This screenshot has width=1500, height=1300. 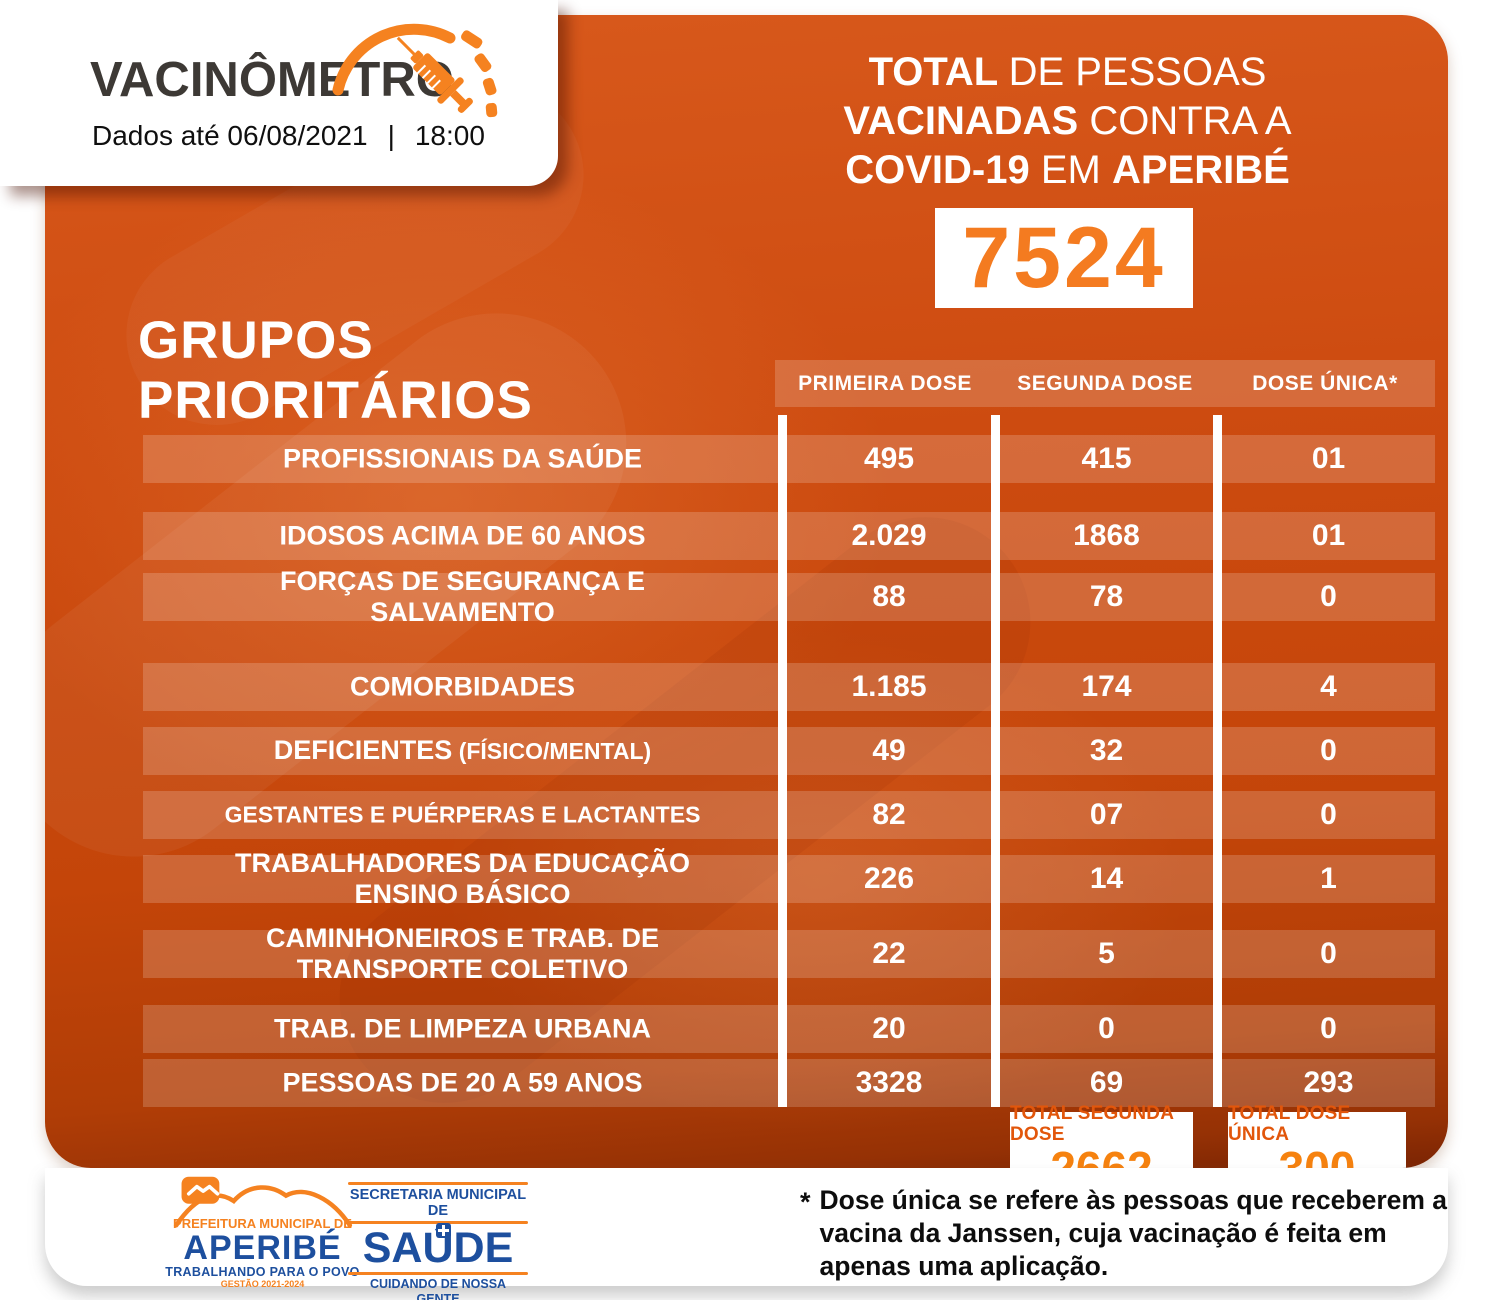 I want to click on table-cell-value: 226, so click(x=889, y=878).